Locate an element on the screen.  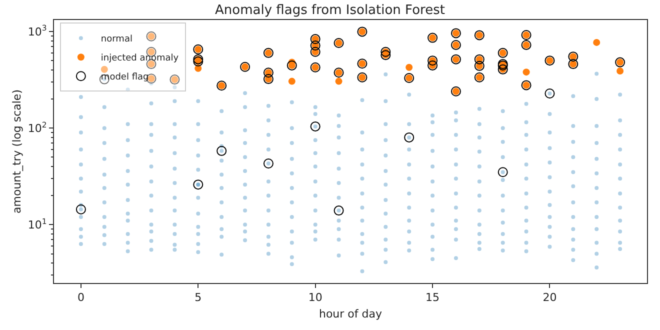
x-tick-label: 5 is located at coordinates (198, 297).